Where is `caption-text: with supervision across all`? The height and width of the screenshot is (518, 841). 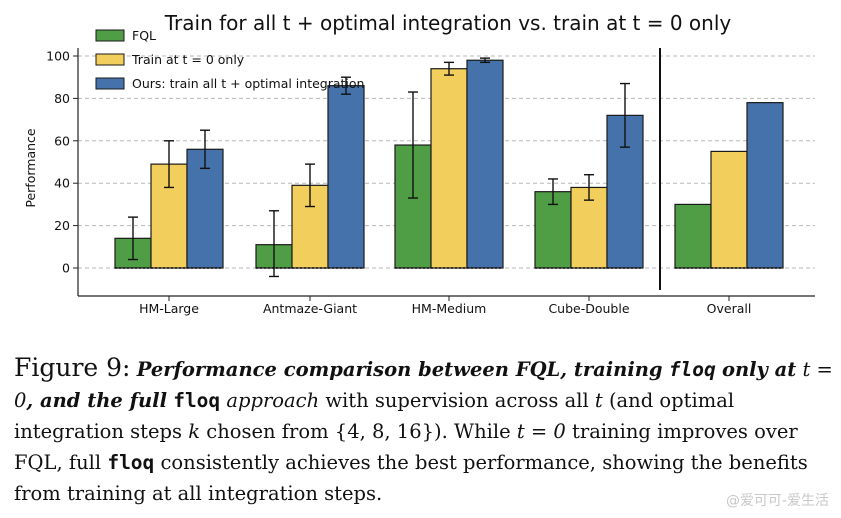
caption-text: with supervision across all is located at coordinates (457, 400).